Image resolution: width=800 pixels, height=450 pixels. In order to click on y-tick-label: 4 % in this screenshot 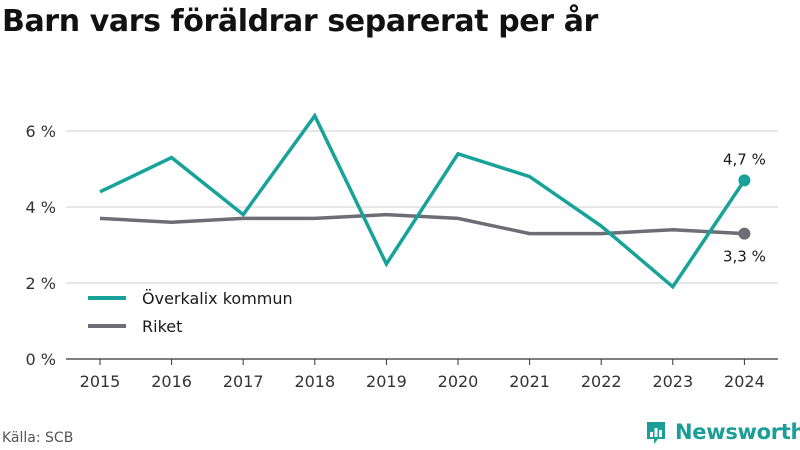, I will do `click(41, 207)`.